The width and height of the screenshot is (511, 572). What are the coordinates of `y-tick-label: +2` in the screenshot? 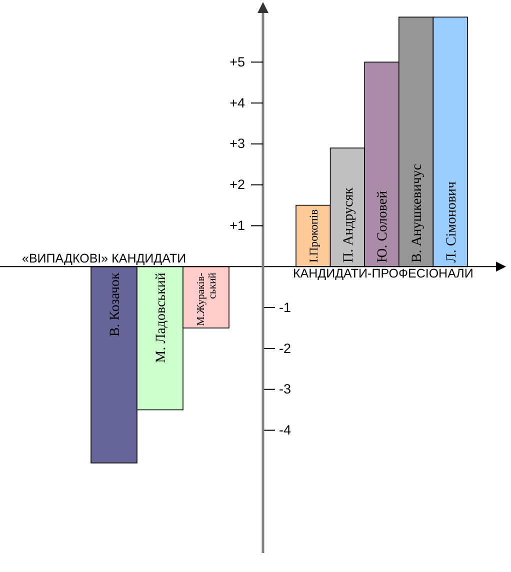 It's located at (237, 184).